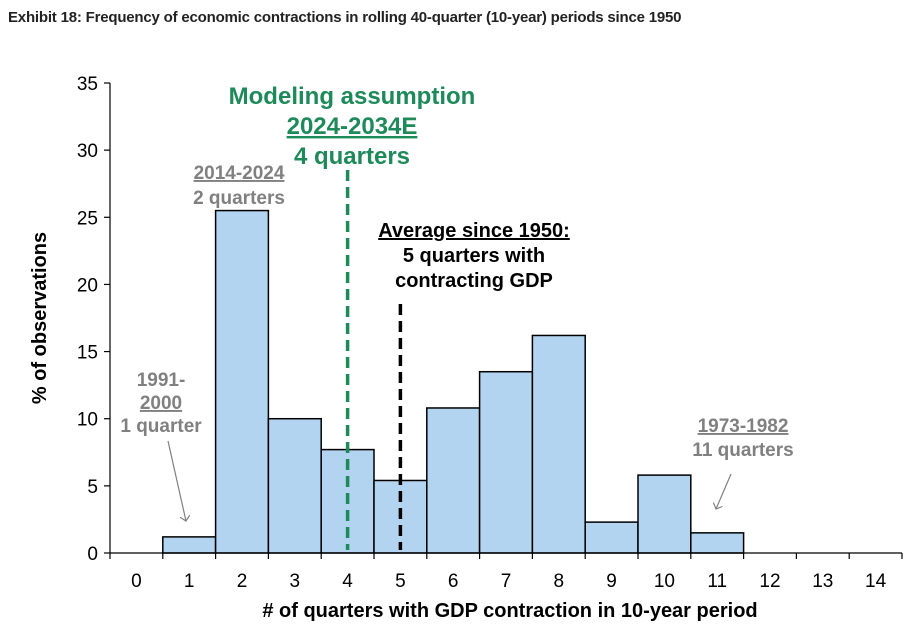  What do you see at coordinates (742, 450) in the screenshot?
I see `annotation-1973-line2: 11 quarters` at bounding box center [742, 450].